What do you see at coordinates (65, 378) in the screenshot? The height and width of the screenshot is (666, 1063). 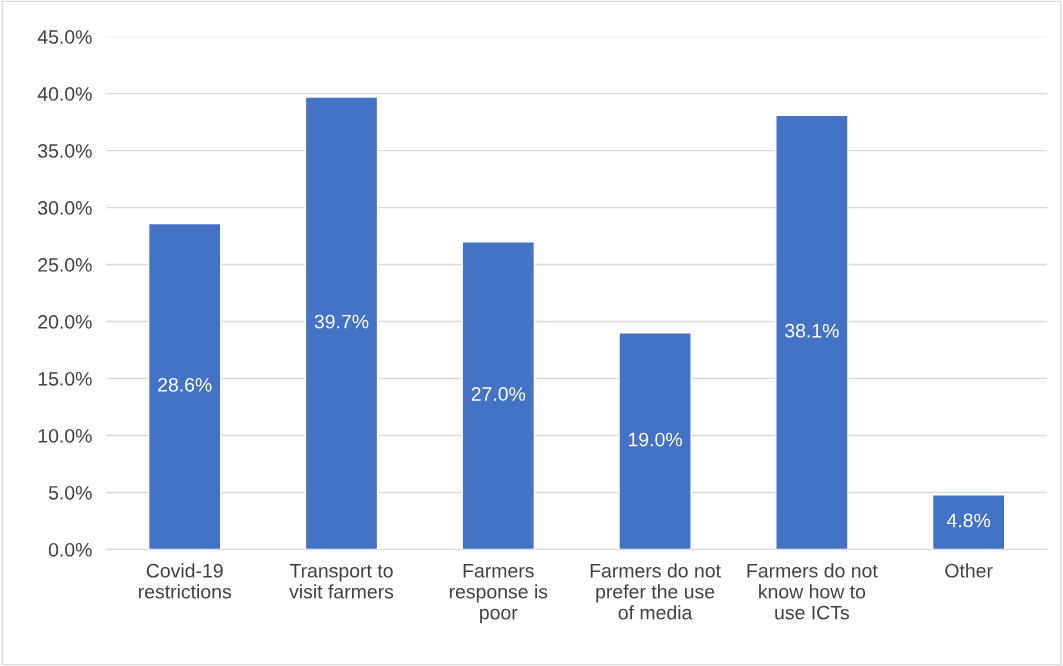 I see `y-tick-label: 15.0%` at bounding box center [65, 378].